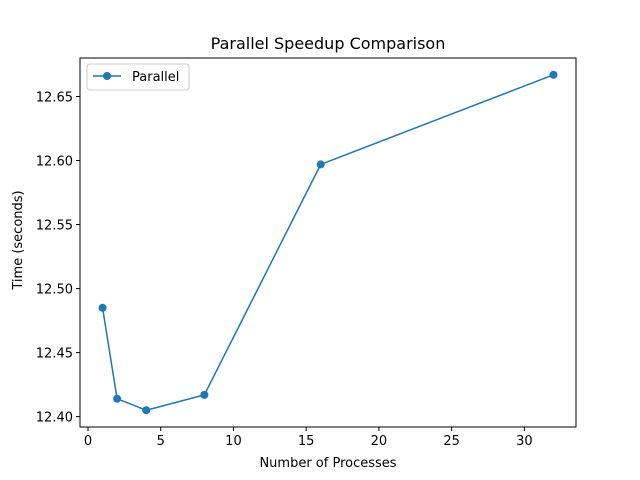 The width and height of the screenshot is (640, 480). I want to click on y-tick-label: 12.50, so click(54, 290).